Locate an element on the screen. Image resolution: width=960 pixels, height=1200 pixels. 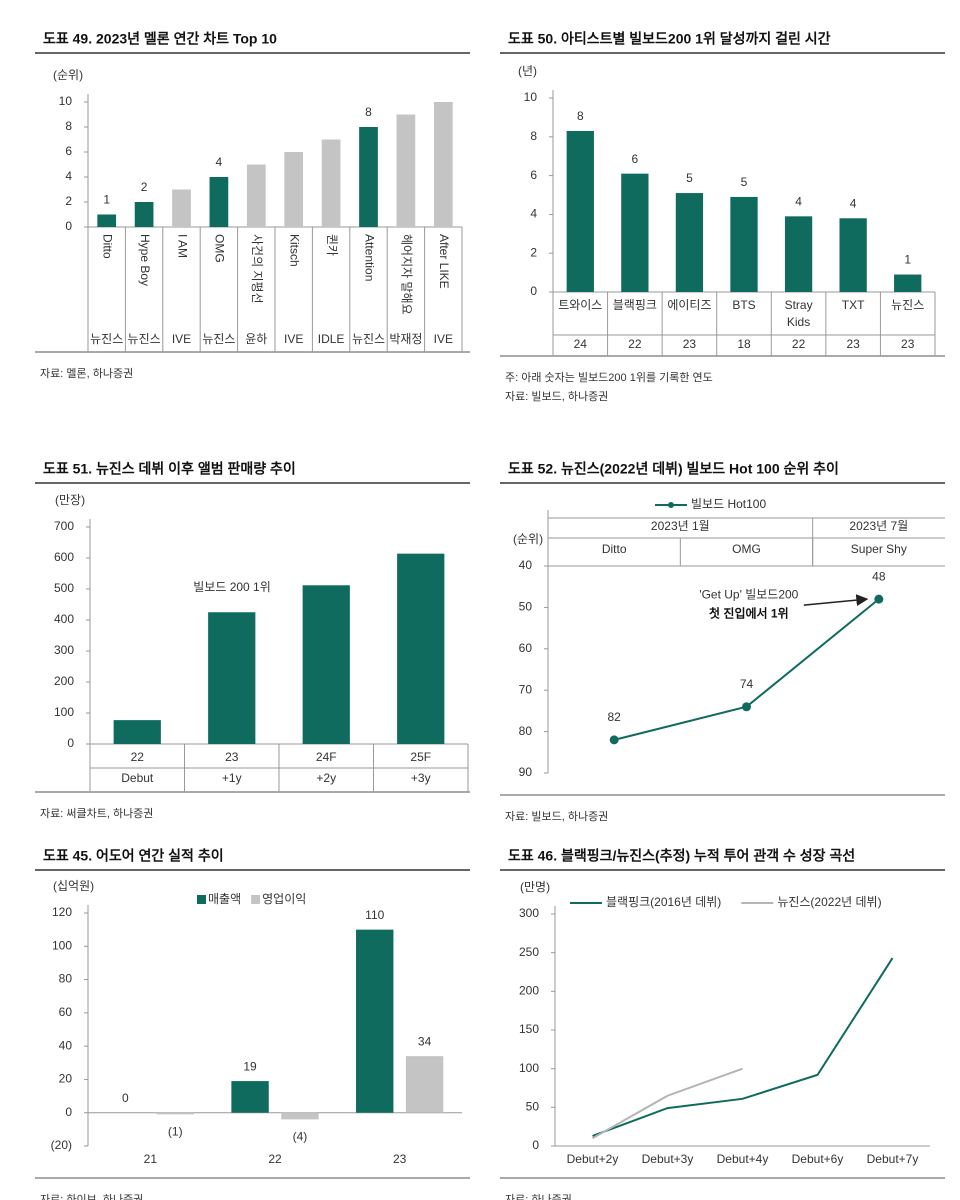
x-tick-label: Debut+6y is located at coordinates (818, 1159).